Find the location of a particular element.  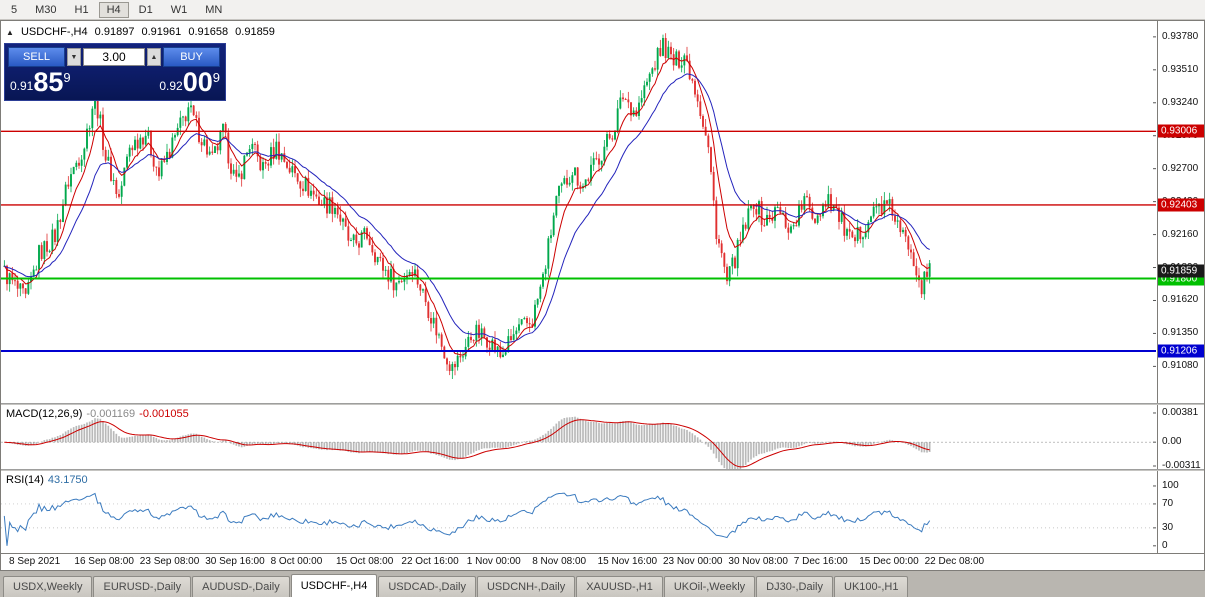

ask-pipette: 9 is located at coordinates (216, 77).